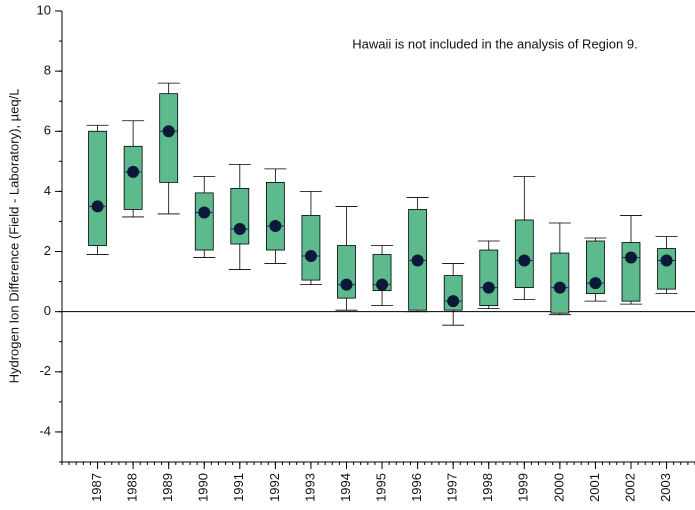 Image resolution: width=695 pixels, height=510 pixels. I want to click on x-tick-label: 1987, so click(96, 487).